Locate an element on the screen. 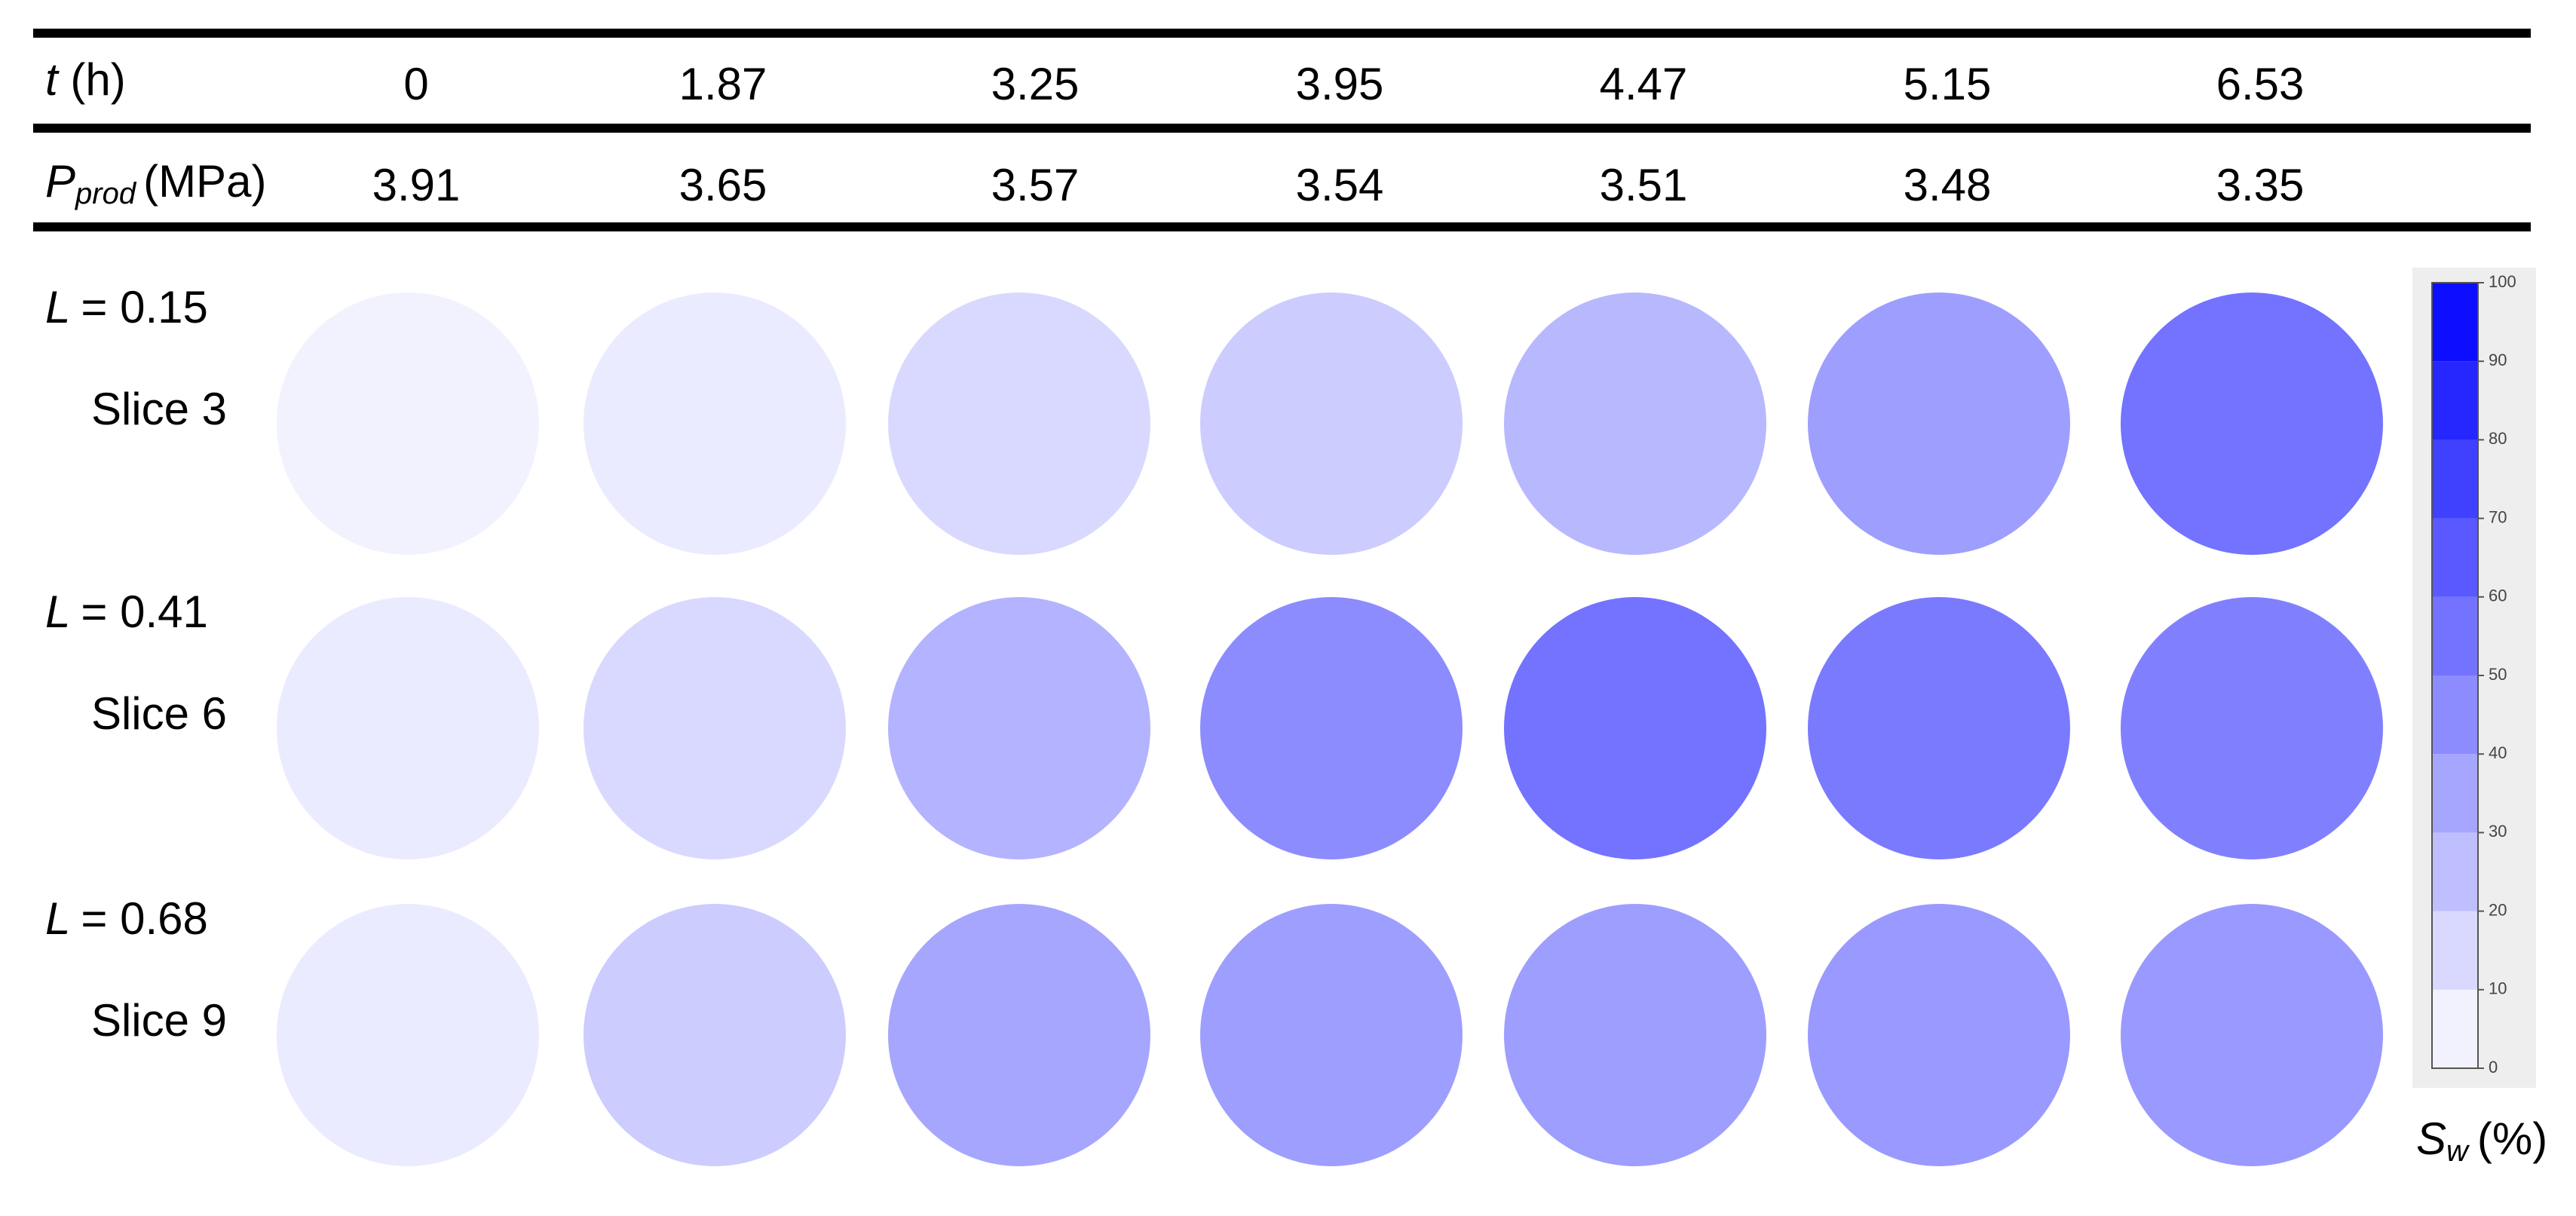 The width and height of the screenshot is (2576, 1216). colorbar-tick-label: 0 is located at coordinates (2493, 1067).